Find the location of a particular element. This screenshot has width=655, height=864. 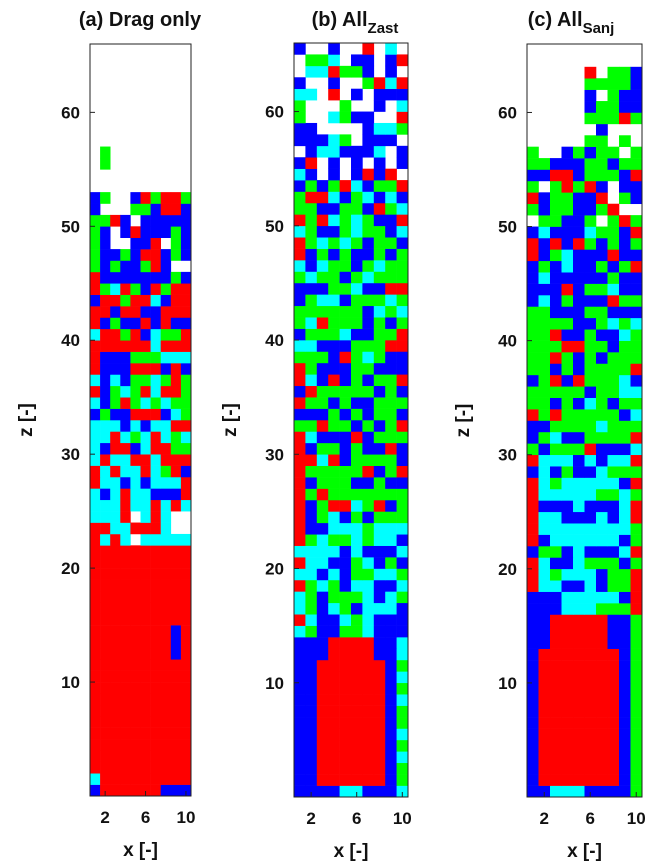

y-tick-label: 50 is located at coordinates (274, 226).